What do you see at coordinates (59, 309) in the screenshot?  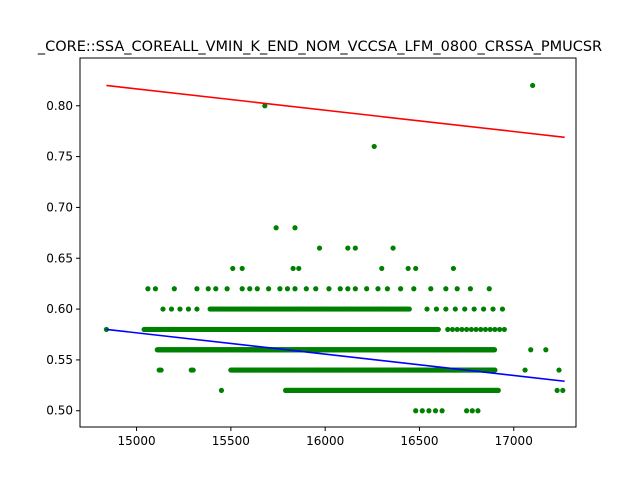 I see `y-tick-label: 0.60` at bounding box center [59, 309].